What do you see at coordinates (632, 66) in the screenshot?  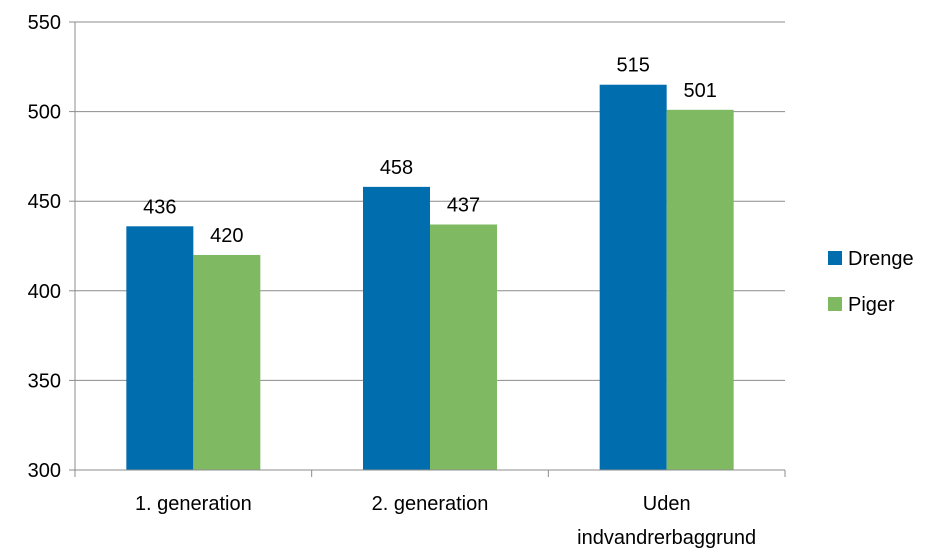 I see `data-label: 515` at bounding box center [632, 66].